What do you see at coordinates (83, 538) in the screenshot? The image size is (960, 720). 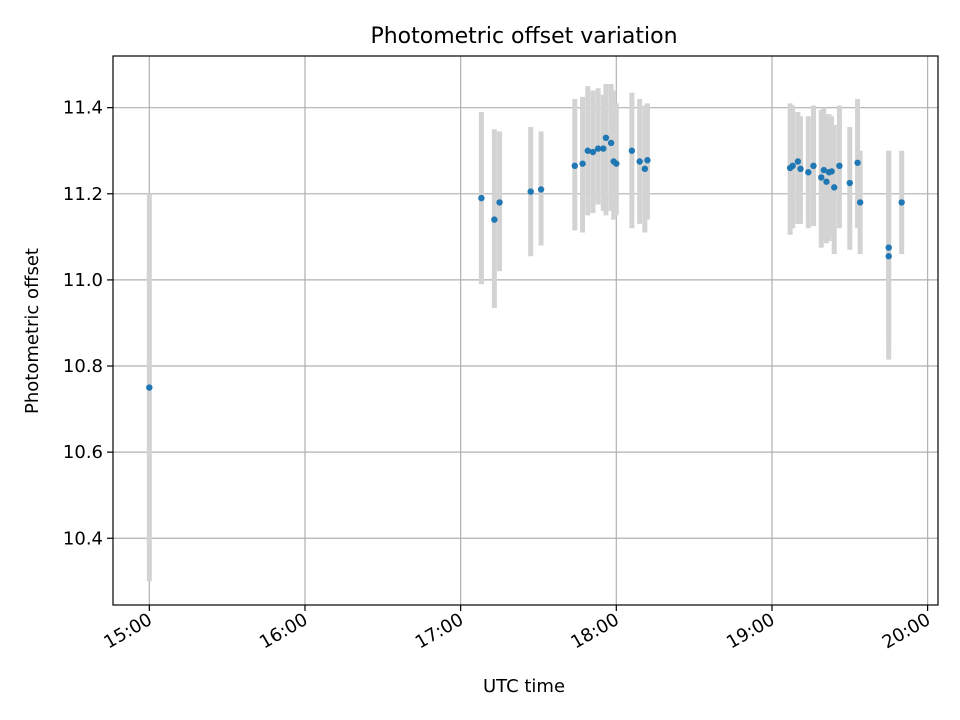 I see `y-tick-label: 10.4` at bounding box center [83, 538].